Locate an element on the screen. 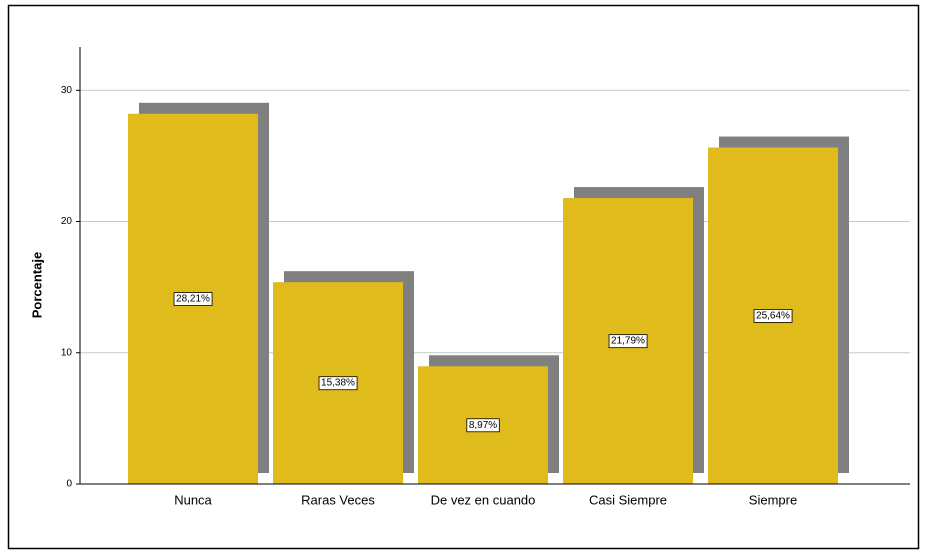  x-tick-label: Casi Siempre is located at coordinates (628, 499).